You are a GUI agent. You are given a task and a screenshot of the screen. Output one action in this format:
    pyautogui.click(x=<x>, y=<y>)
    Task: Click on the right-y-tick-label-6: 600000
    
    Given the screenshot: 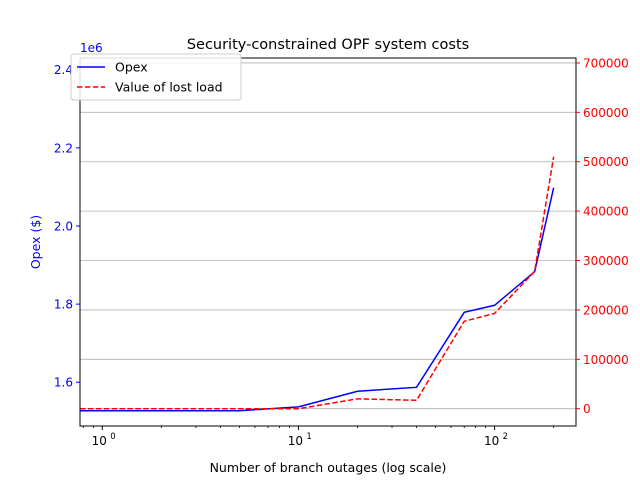 What is the action you would take?
    pyautogui.click(x=606, y=113)
    